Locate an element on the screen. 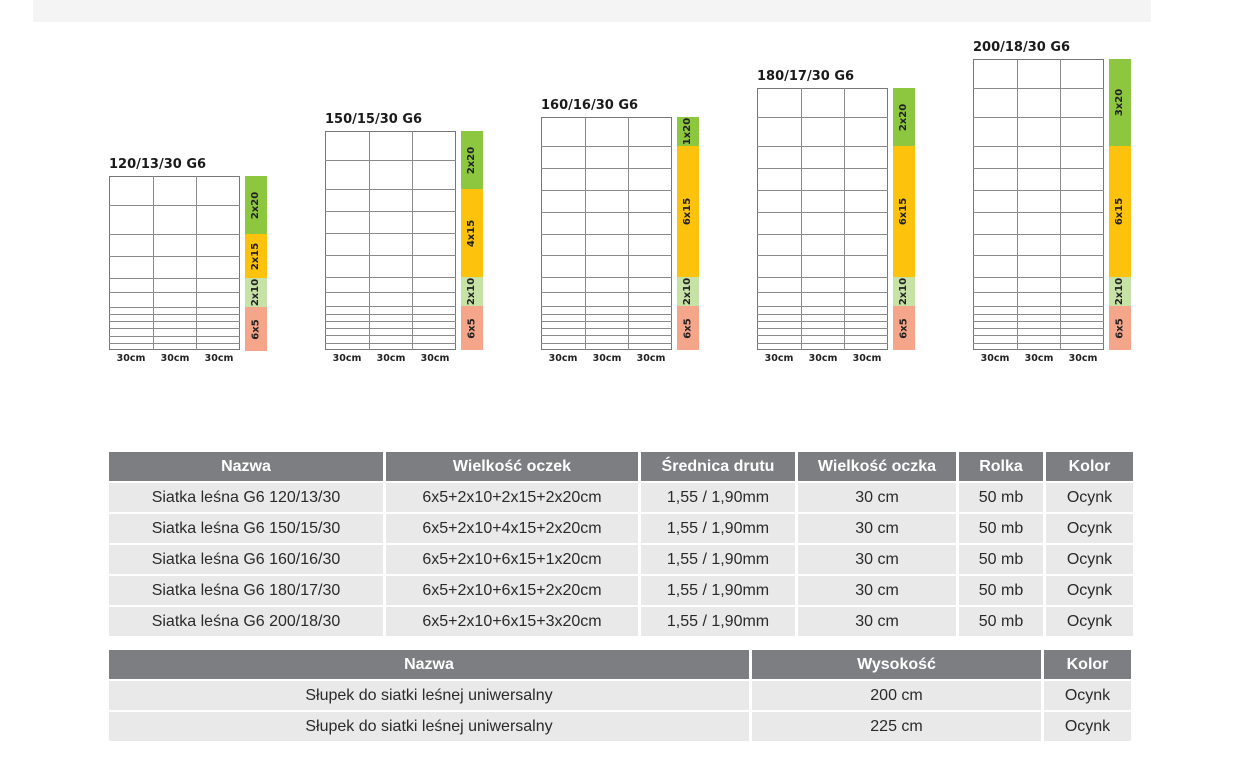 This screenshot has width=1234, height=773. table-cell: 225 cm is located at coordinates (896, 726).